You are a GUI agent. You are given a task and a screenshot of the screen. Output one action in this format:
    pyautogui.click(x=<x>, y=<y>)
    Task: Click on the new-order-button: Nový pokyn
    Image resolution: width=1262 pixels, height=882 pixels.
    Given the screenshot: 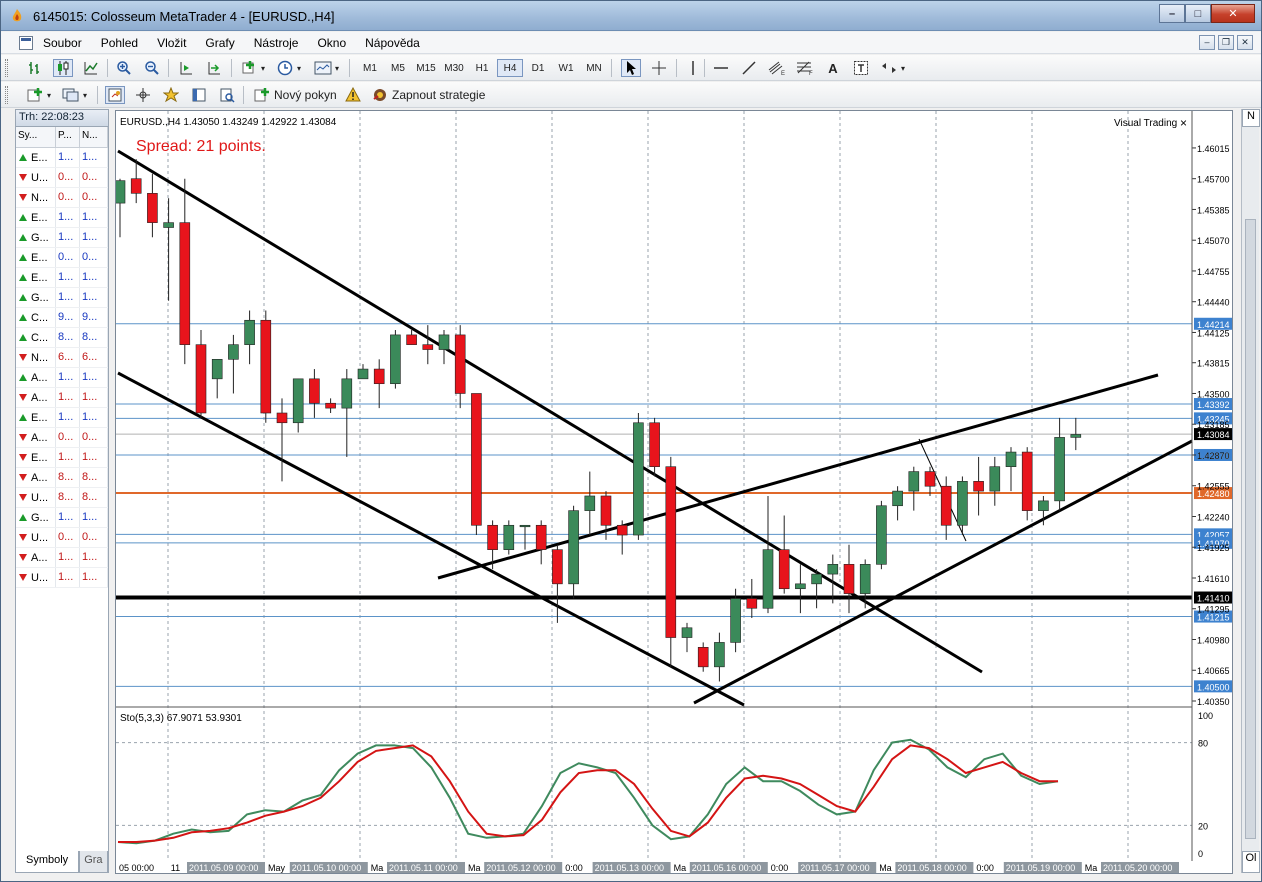 What is the action you would take?
    pyautogui.click(x=296, y=95)
    